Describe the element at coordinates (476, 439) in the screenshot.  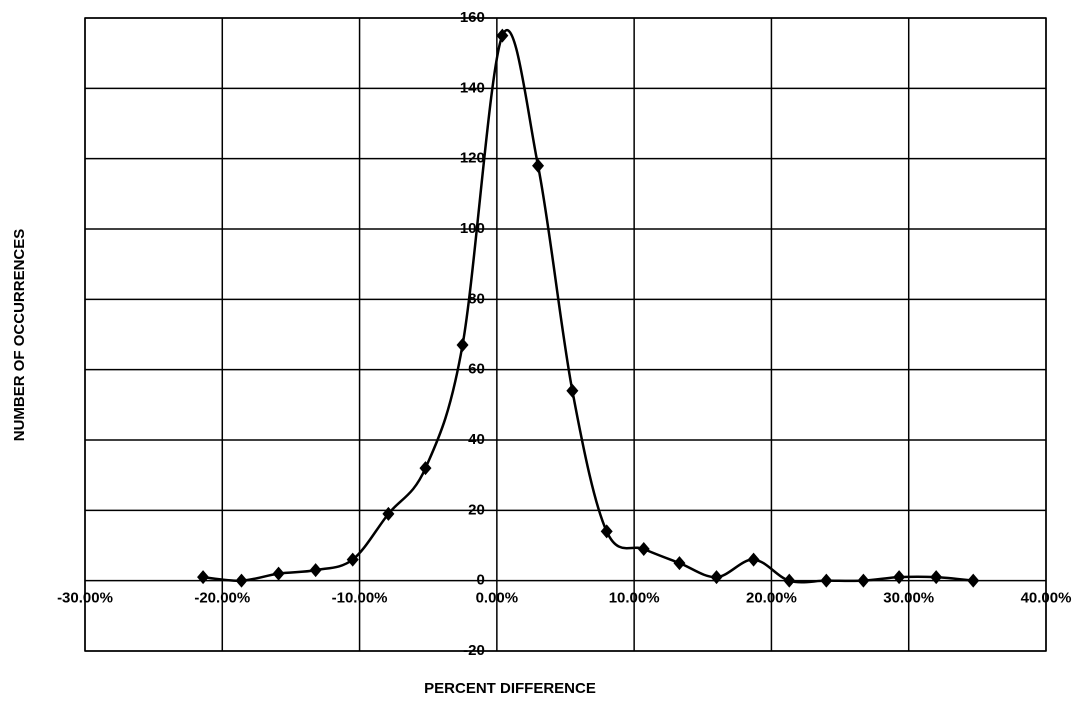
I see `y-tick-label: 40` at that location.